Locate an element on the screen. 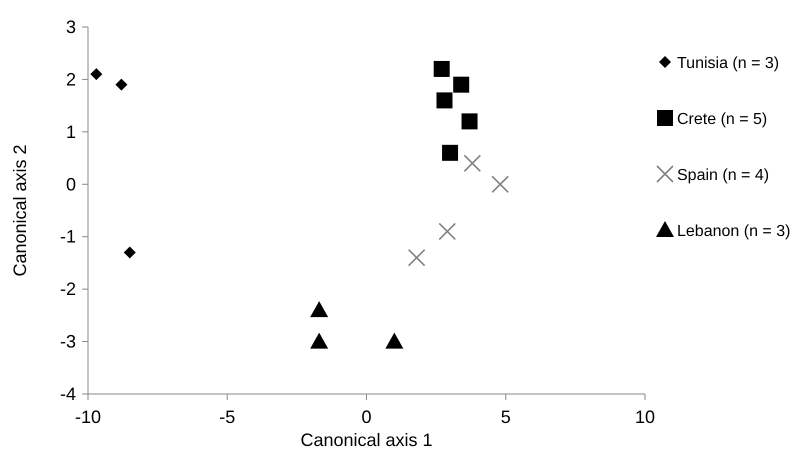 Image resolution: width=811 pixels, height=460 pixels. y-tick-label: 3 is located at coordinates (71, 27).